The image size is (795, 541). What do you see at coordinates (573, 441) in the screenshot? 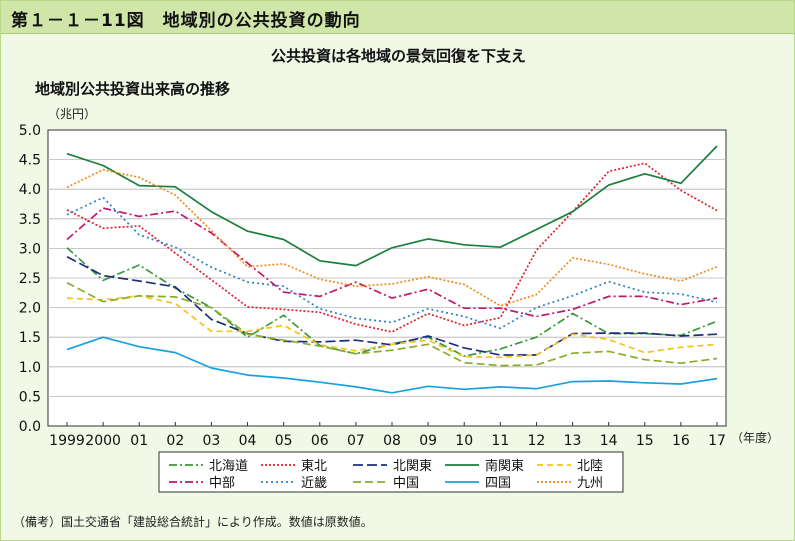
I see `x-tick-label: 13` at bounding box center [573, 441].